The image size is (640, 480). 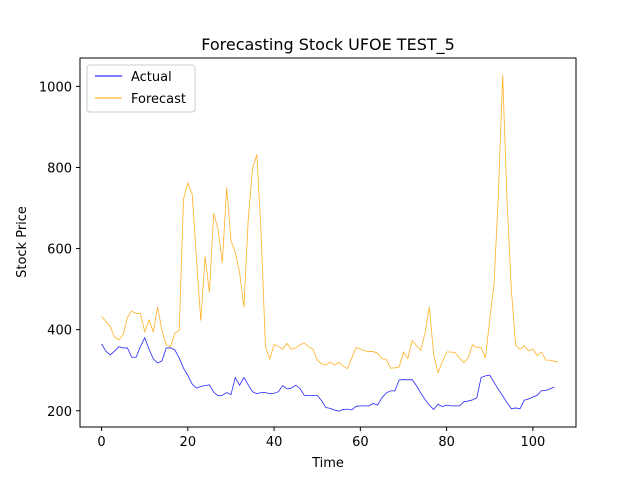 I want to click on y-tick-label: 200, so click(x=59, y=412).